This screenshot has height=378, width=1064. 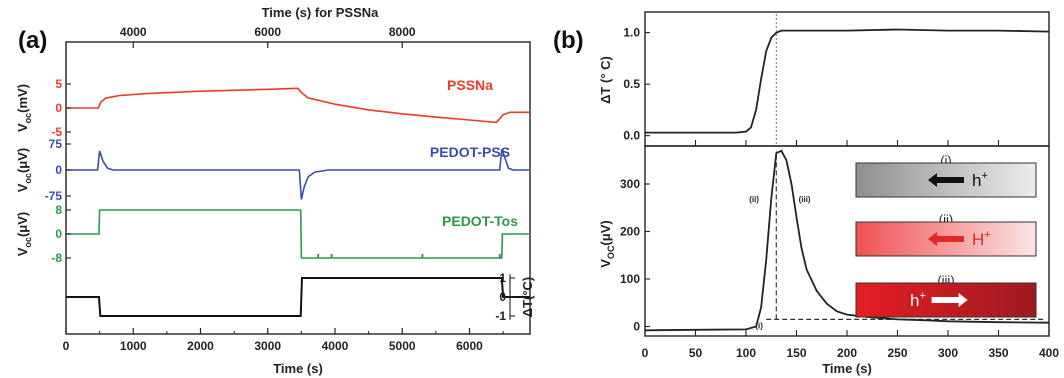 What do you see at coordinates (58, 84) in the screenshot?
I see `y-tick-label: 5` at bounding box center [58, 84].